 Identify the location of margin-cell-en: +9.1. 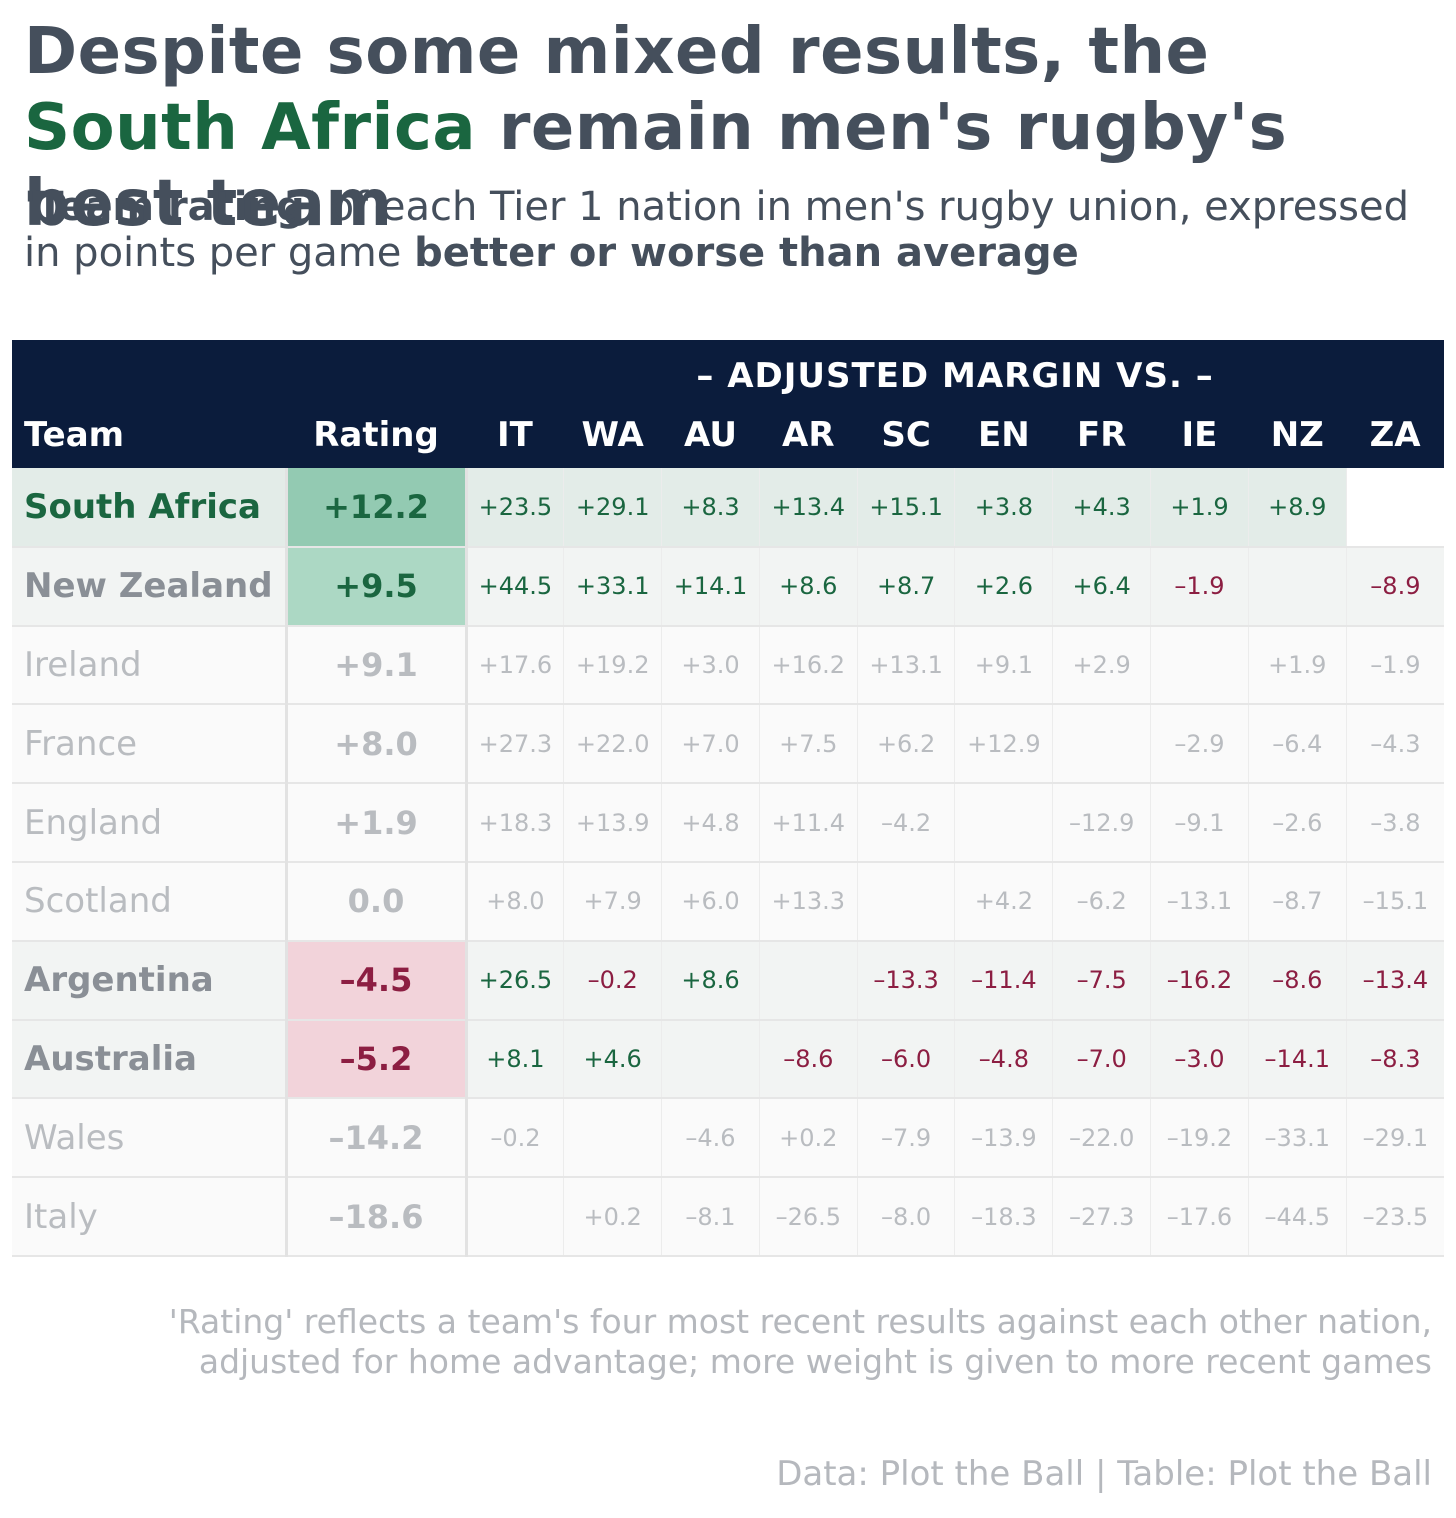
(1003, 665).